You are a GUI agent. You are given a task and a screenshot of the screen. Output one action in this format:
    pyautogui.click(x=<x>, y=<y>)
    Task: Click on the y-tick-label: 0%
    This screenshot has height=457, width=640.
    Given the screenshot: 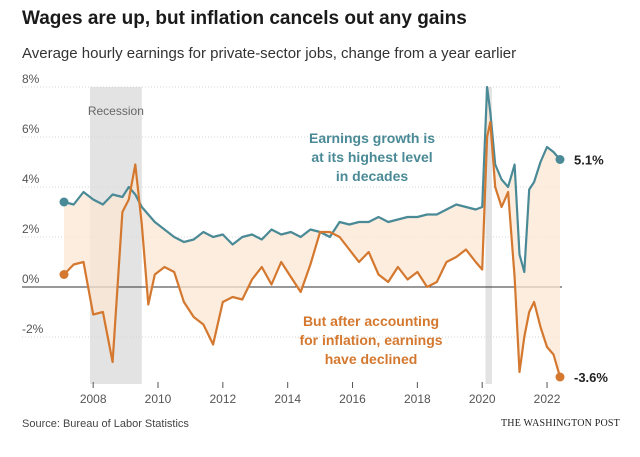 What is the action you would take?
    pyautogui.click(x=31, y=279)
    